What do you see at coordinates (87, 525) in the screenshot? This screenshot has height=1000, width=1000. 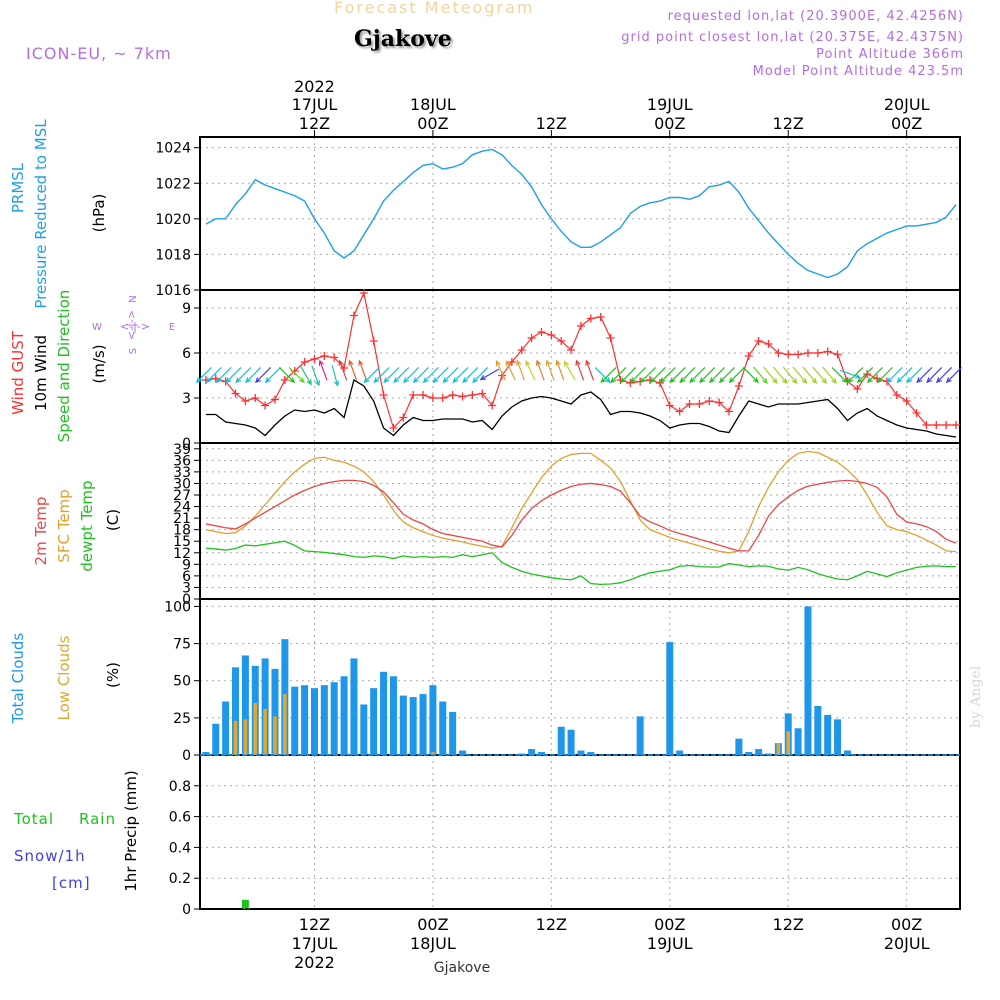 I see `label-dewpt-temp: dewpt Temp` at bounding box center [87, 525].